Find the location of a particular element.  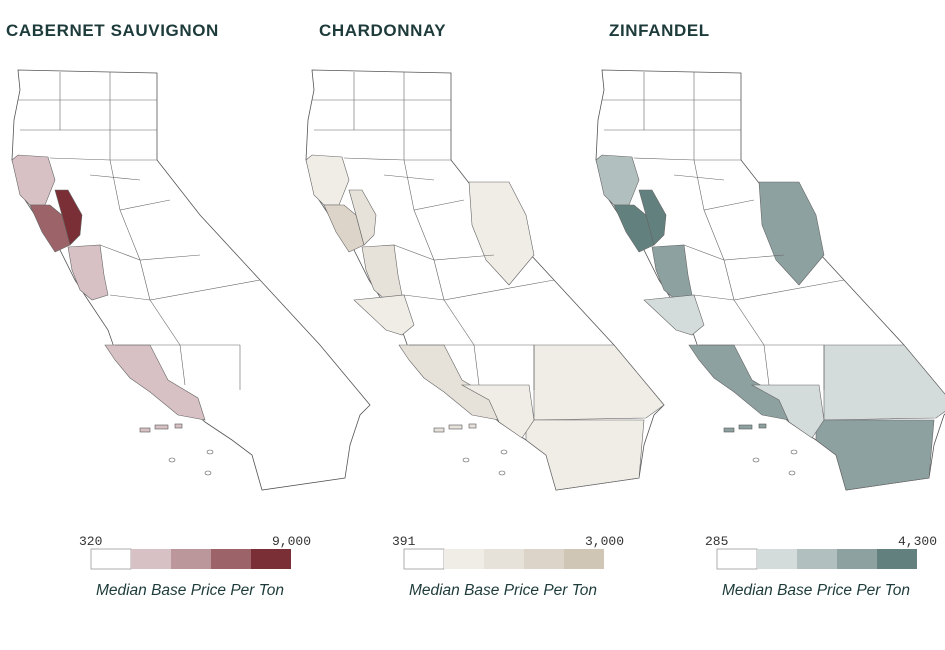

legend-min: 320 is located at coordinates (90, 541).